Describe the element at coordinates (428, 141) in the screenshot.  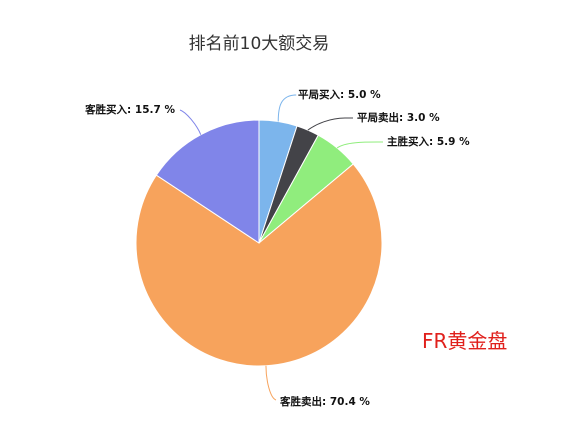
I see `slice-label-3: 主胜买入: 5.9 %` at that location.